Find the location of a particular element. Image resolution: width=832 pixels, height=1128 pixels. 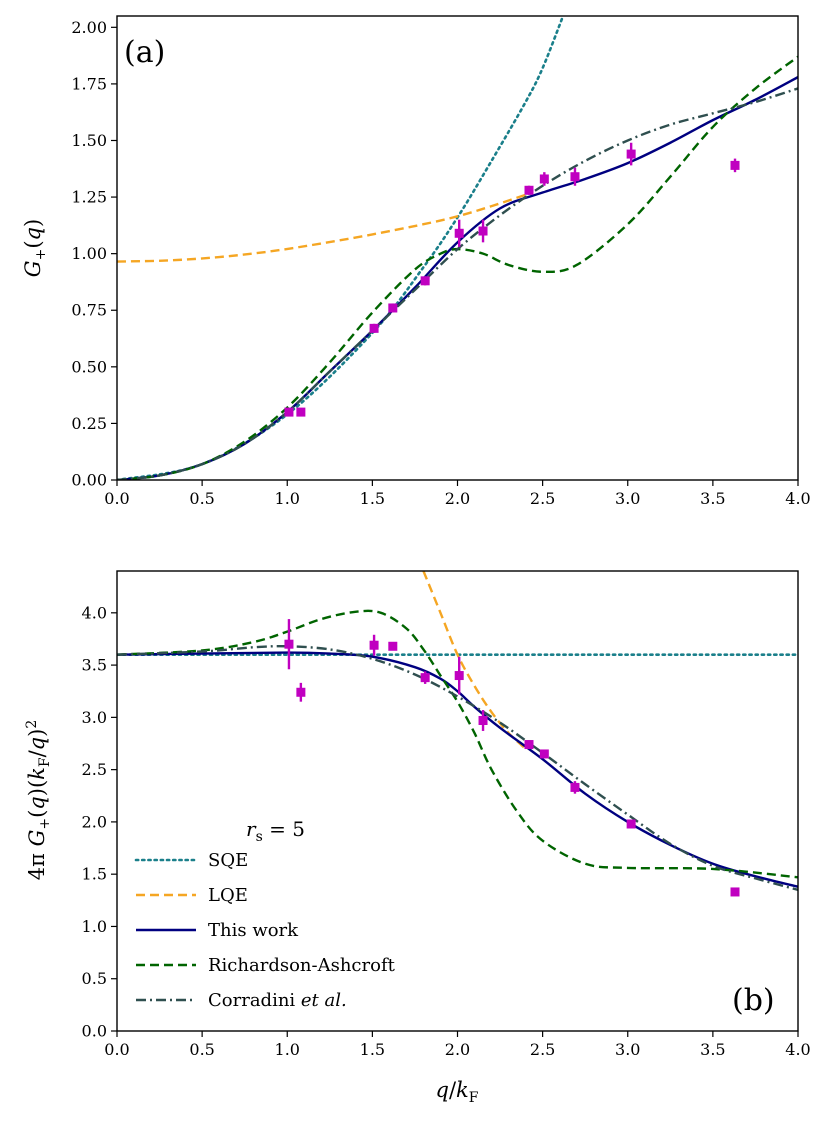

panel-b-xtick-label: 0.0 is located at coordinates (116, 1049).